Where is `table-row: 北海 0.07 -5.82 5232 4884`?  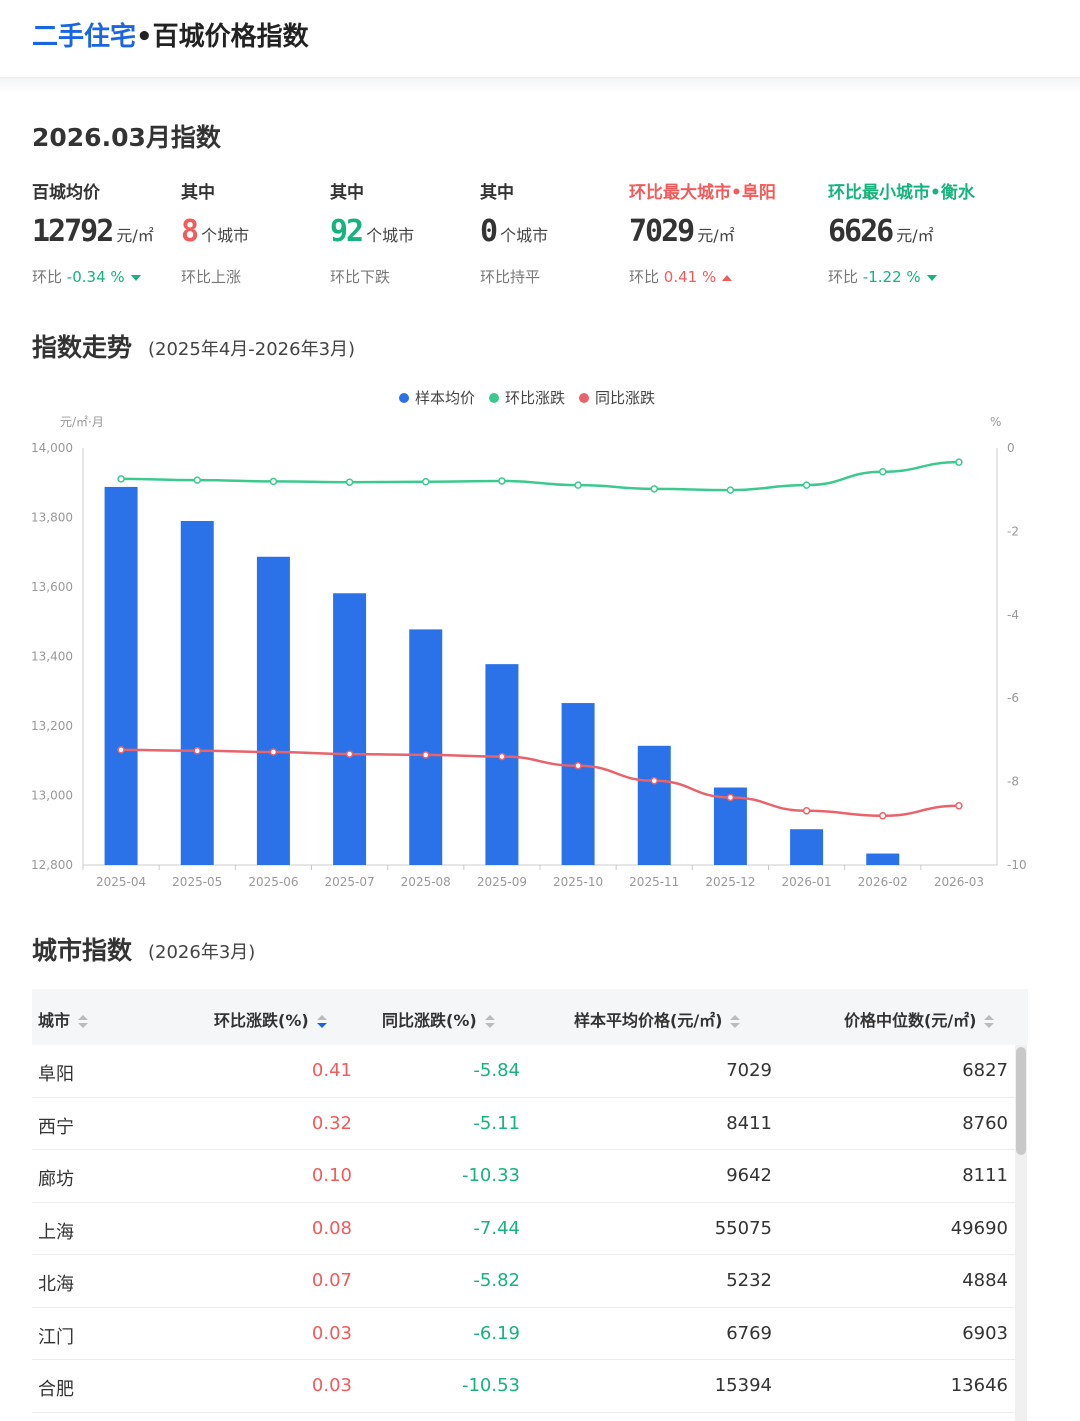
table-row: 北海 0.07 -5.82 5232 4884 is located at coordinates (524, 1281).